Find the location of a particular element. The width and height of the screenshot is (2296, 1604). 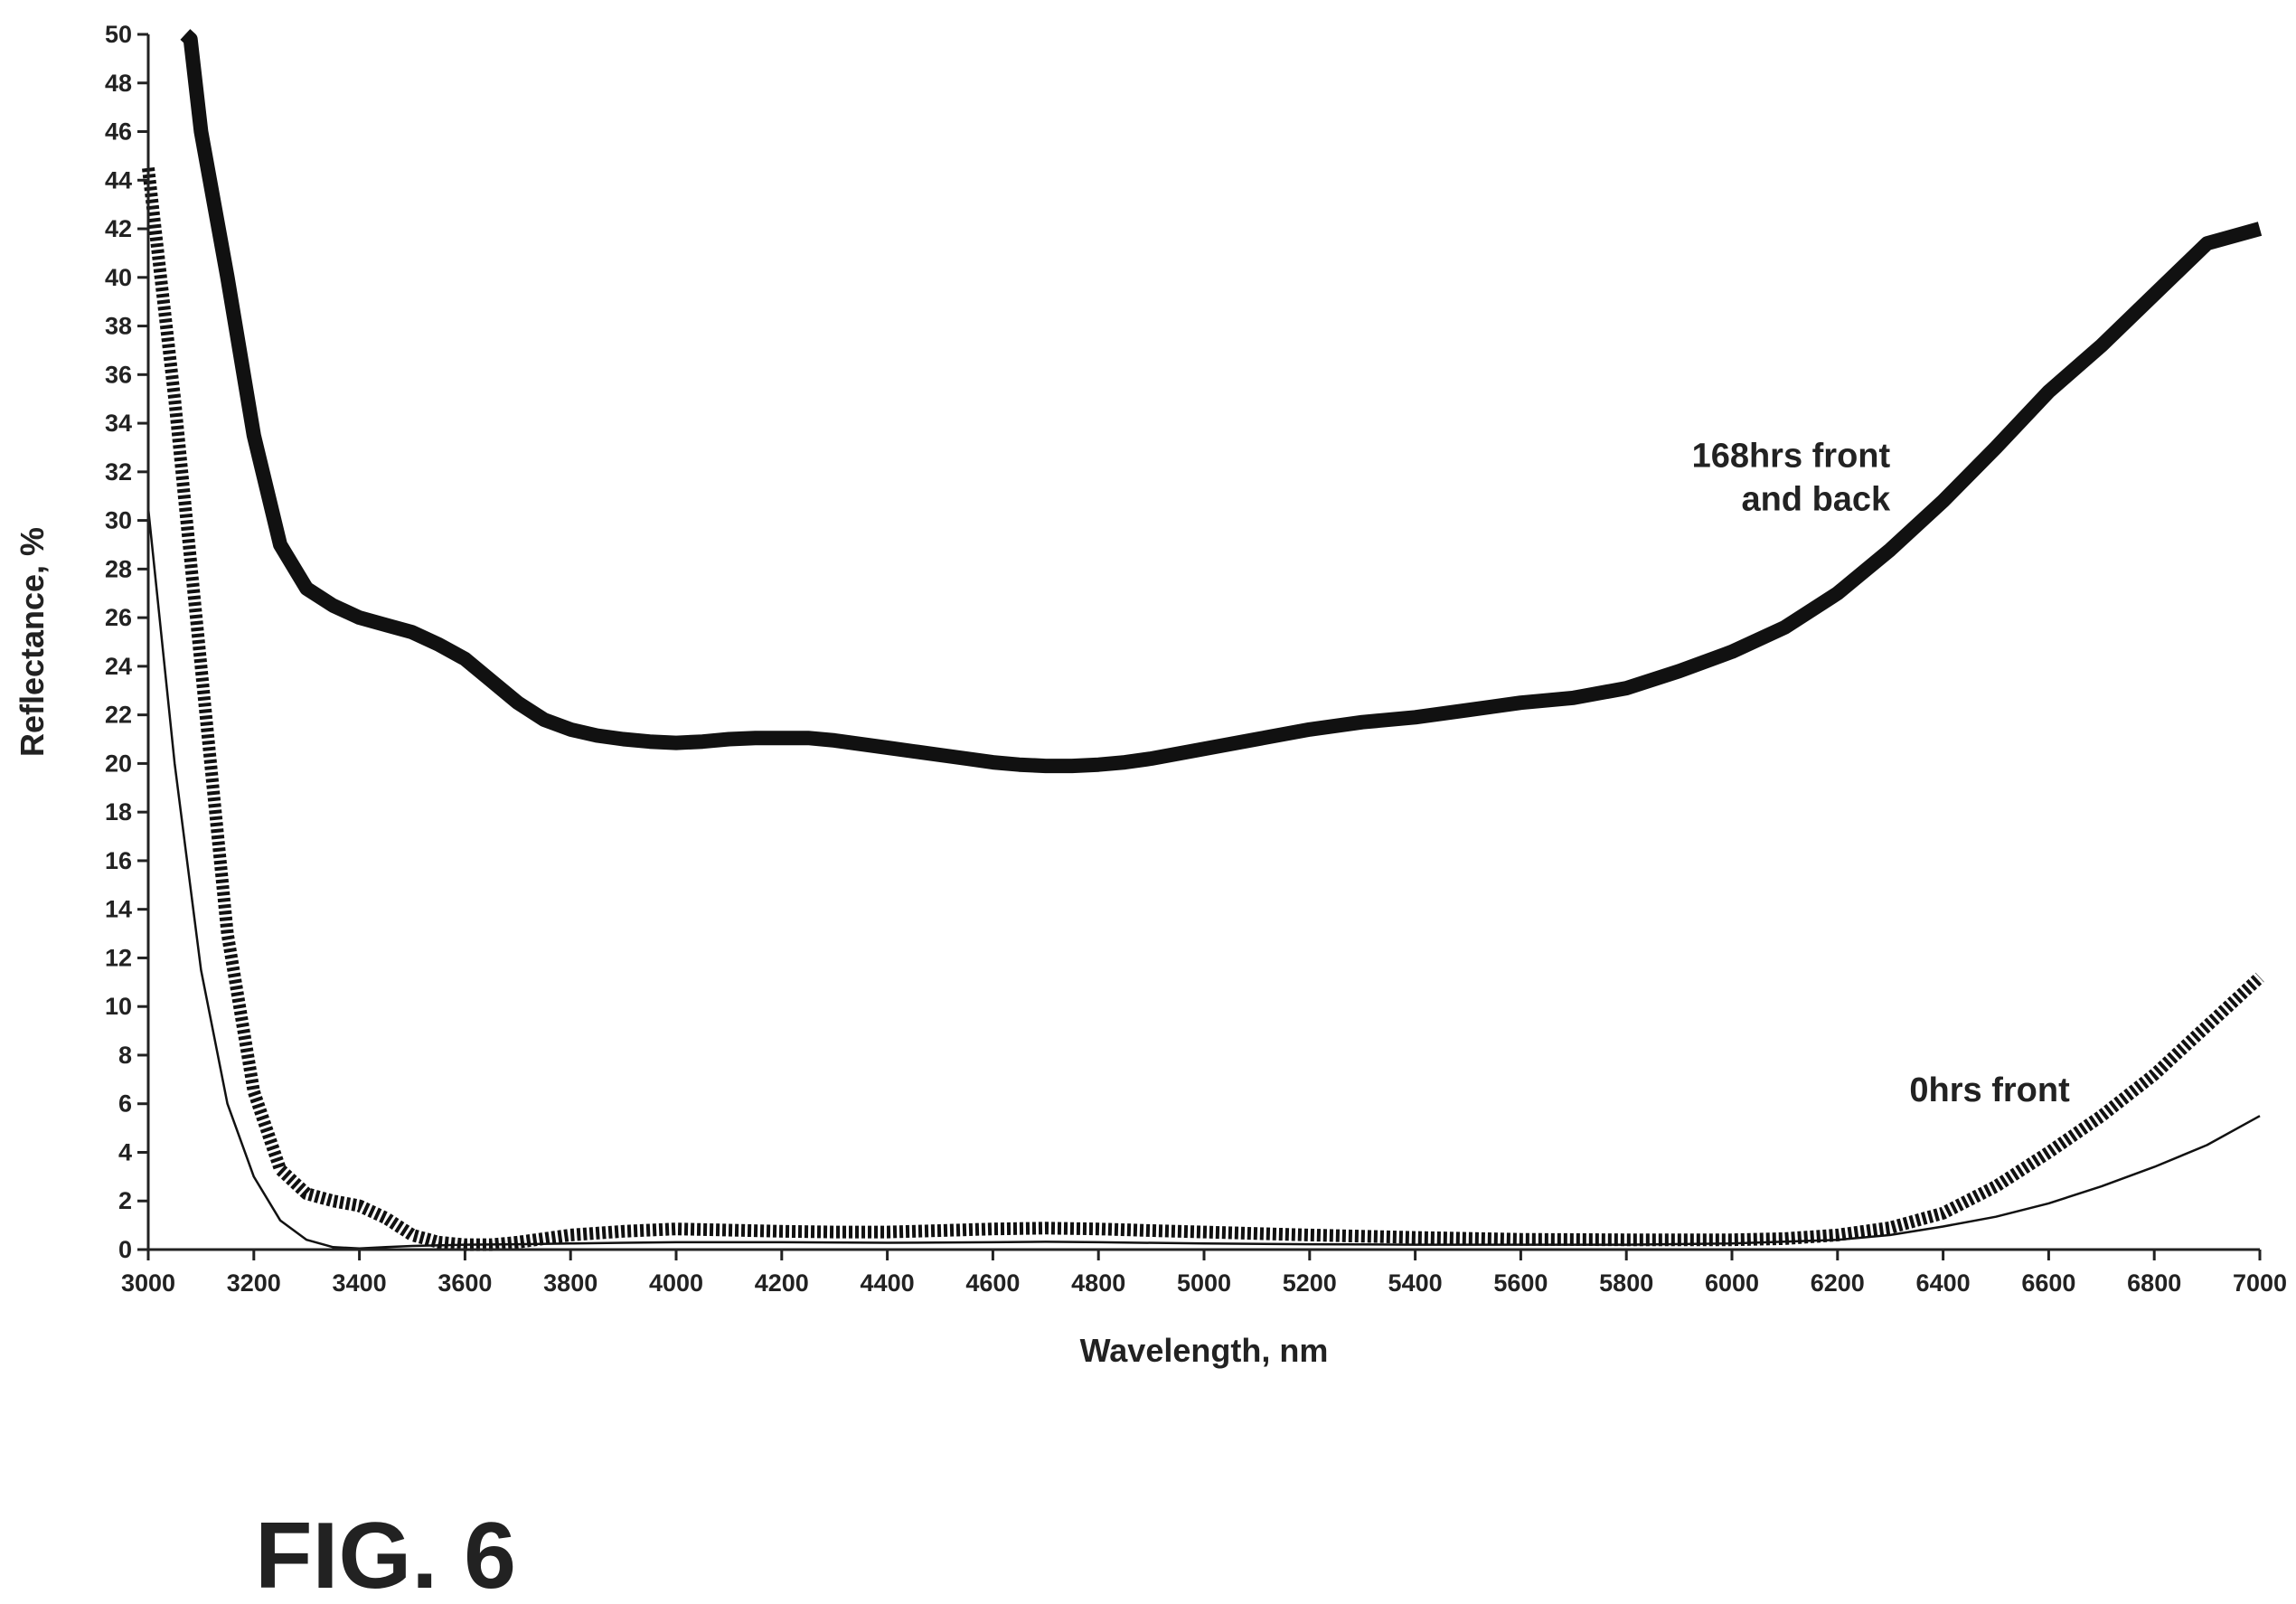

x-tick-label: 4000 is located at coordinates (676, 1283).